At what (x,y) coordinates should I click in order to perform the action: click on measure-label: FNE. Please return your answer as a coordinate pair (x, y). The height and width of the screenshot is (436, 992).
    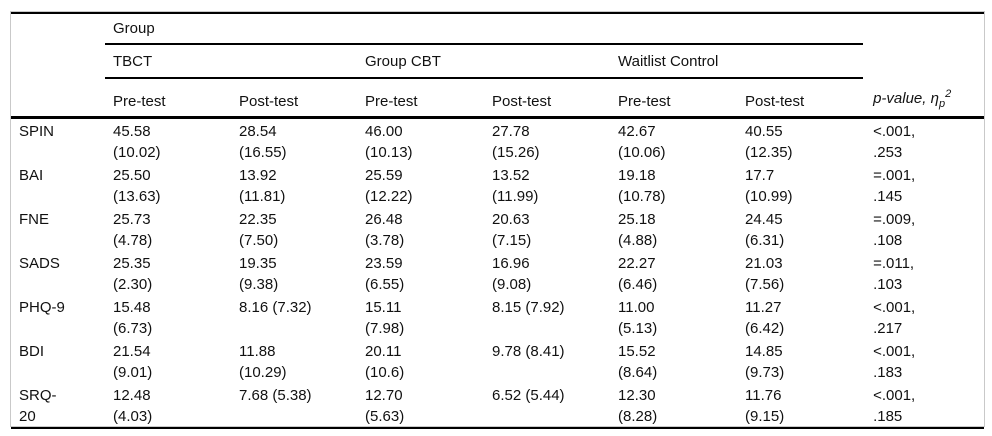
    Looking at the image, I should click on (34, 219).